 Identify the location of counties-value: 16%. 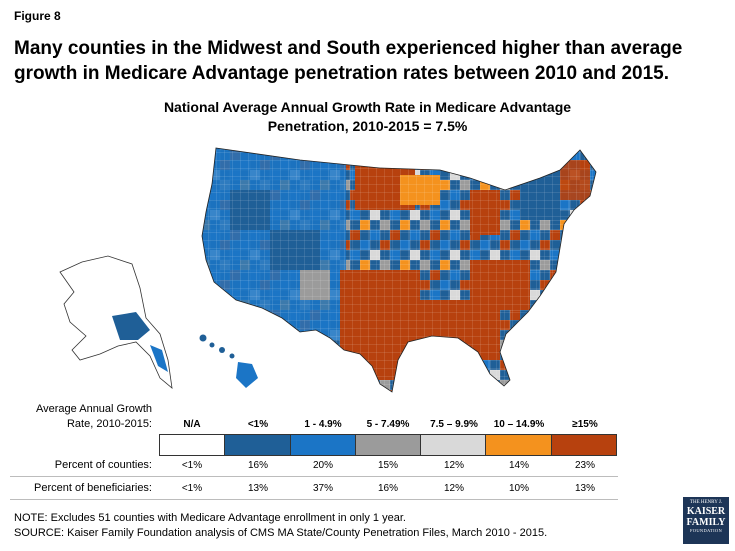
(257, 465).